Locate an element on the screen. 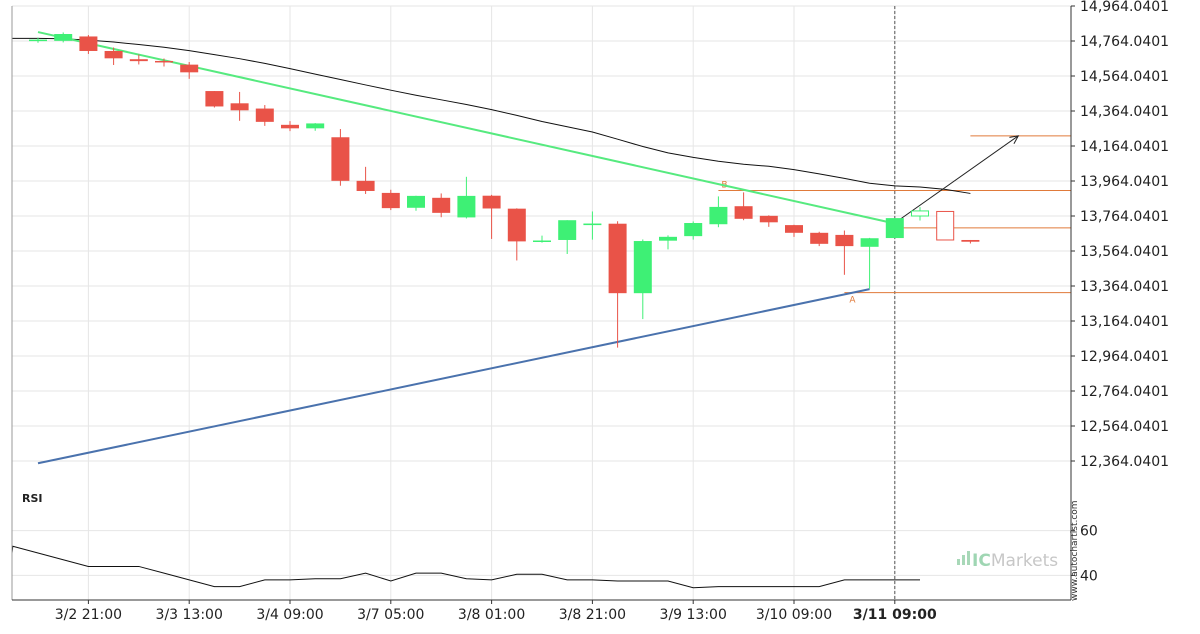 The width and height of the screenshot is (1200, 634). x-tick-label: 3/11 09:00 is located at coordinates (895, 615).